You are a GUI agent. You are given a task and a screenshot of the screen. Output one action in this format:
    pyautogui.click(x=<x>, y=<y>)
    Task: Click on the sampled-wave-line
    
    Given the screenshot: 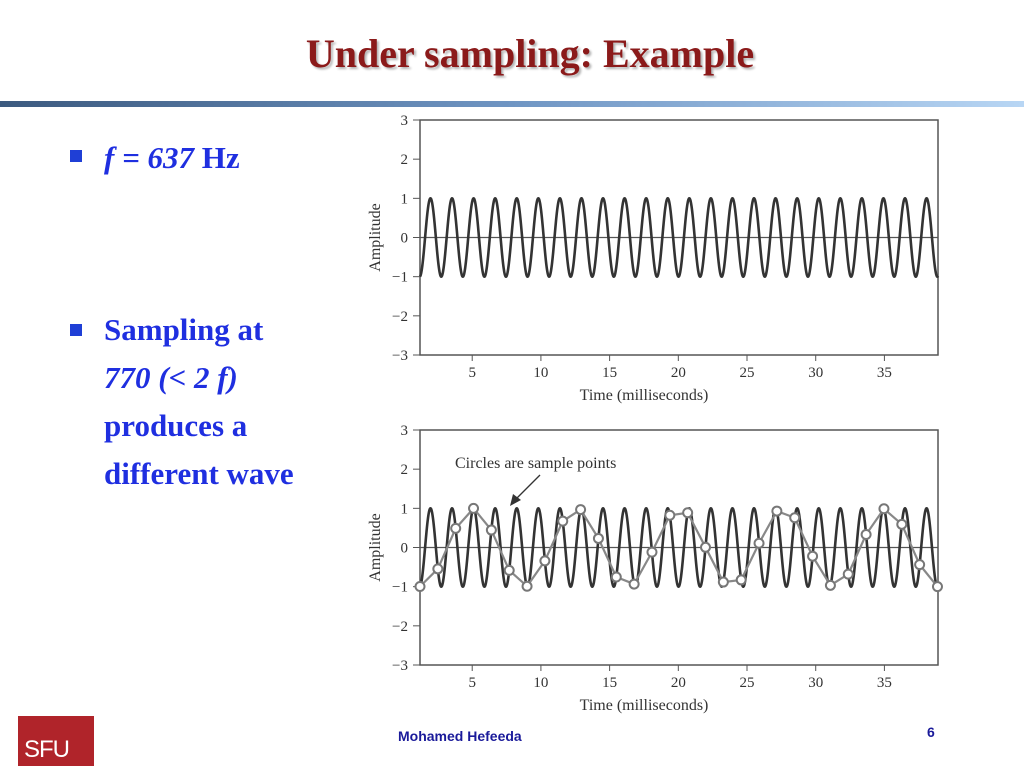 What is the action you would take?
    pyautogui.click(x=679, y=547)
    